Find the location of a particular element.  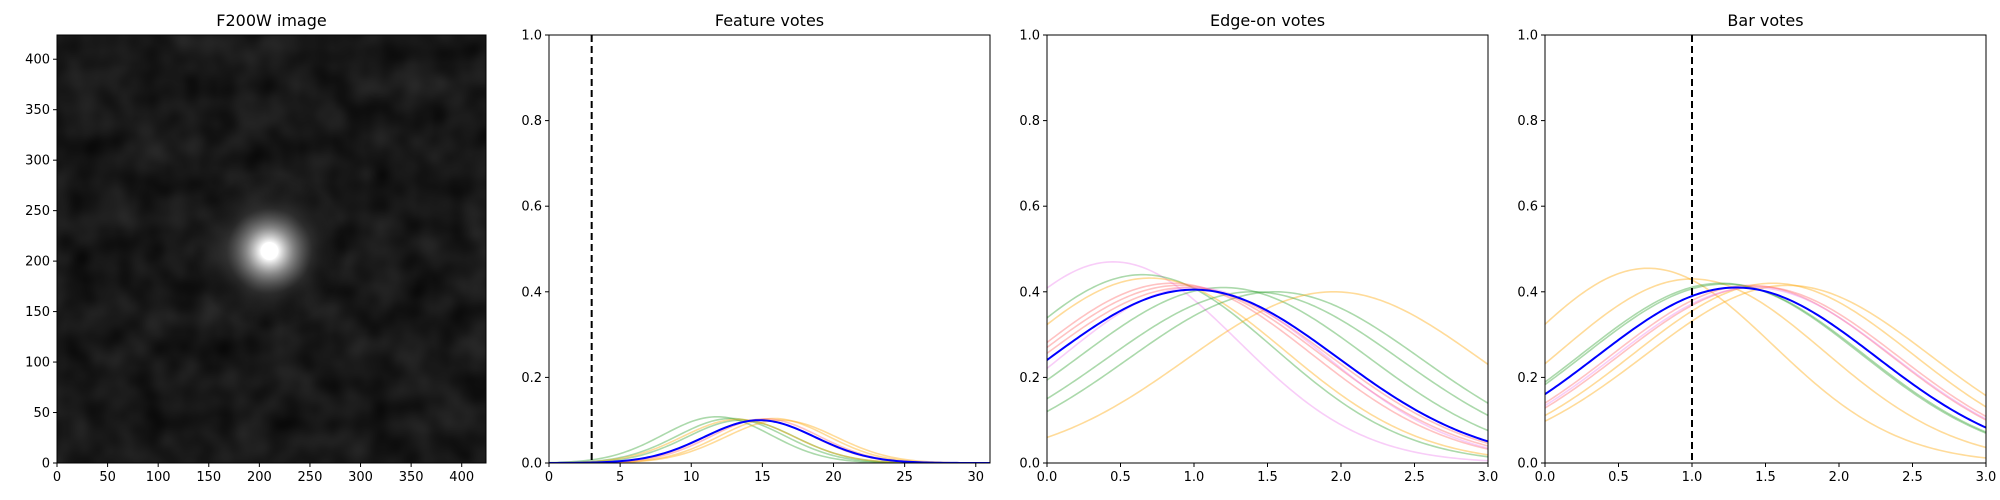

x-tick-label: 200 is located at coordinates (259, 477).